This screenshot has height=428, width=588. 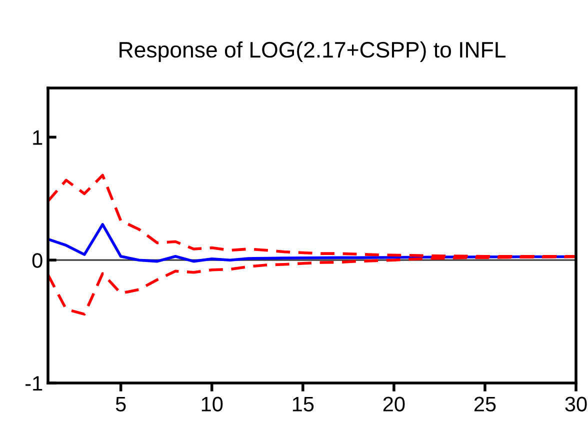 I want to click on x-tick-label: 10, so click(x=212, y=404).